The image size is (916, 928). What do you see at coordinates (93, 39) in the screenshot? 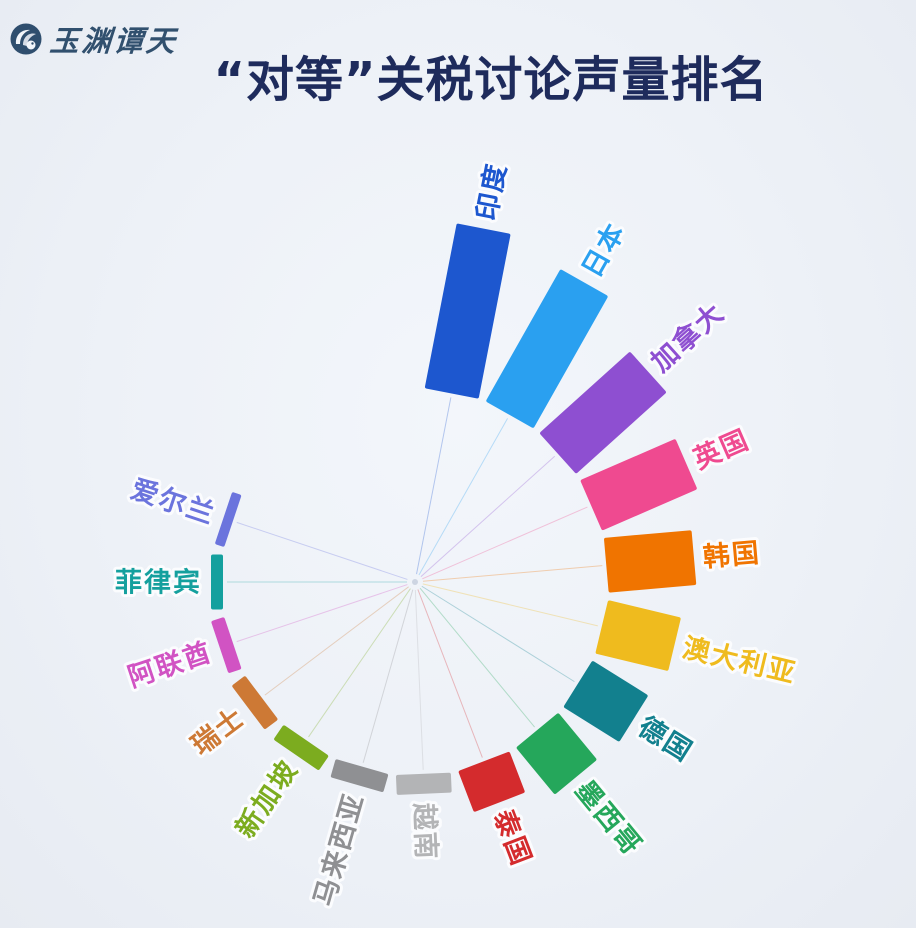
I see `logo: 玉渊谭天` at bounding box center [93, 39].